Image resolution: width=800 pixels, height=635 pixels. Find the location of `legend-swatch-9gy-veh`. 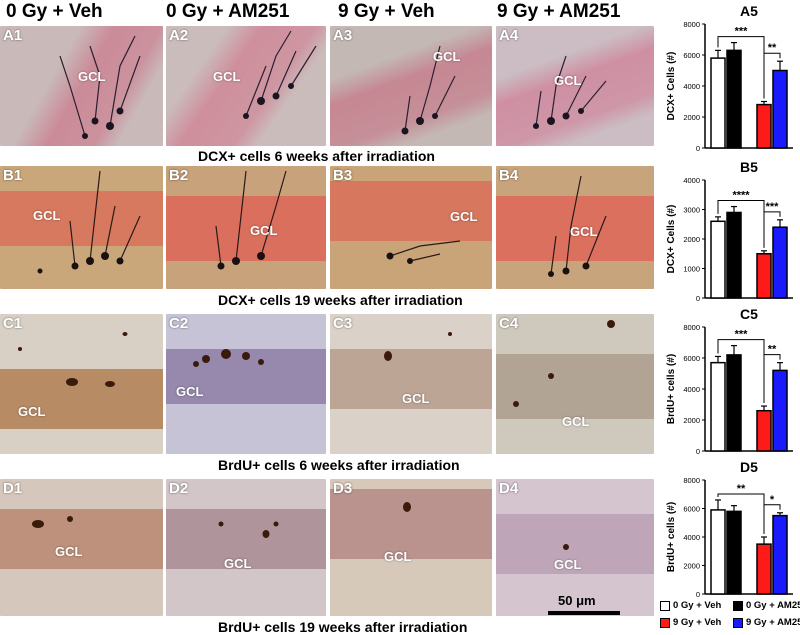

legend-swatch-9gy-veh is located at coordinates (665, 623).